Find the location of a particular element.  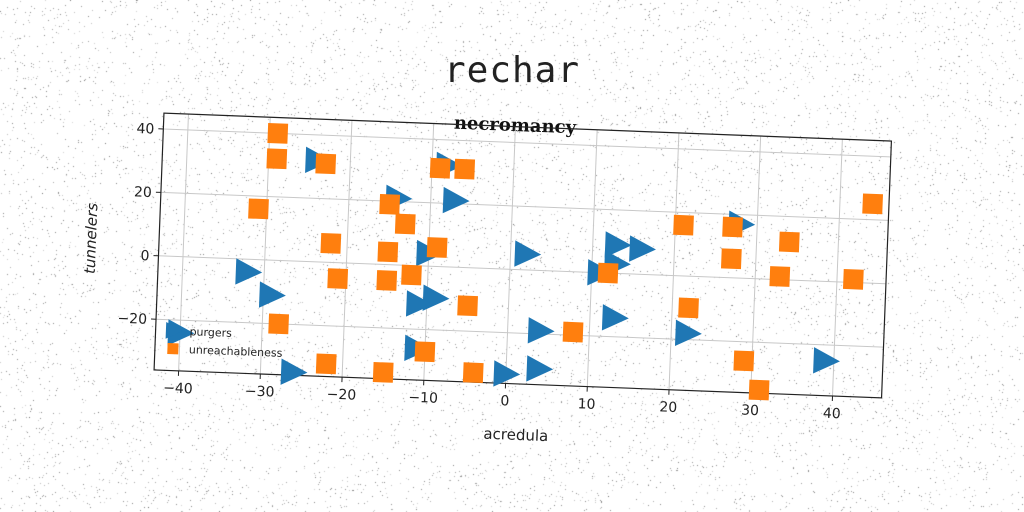

x-tick-label: −20 is located at coordinates (341, 395).